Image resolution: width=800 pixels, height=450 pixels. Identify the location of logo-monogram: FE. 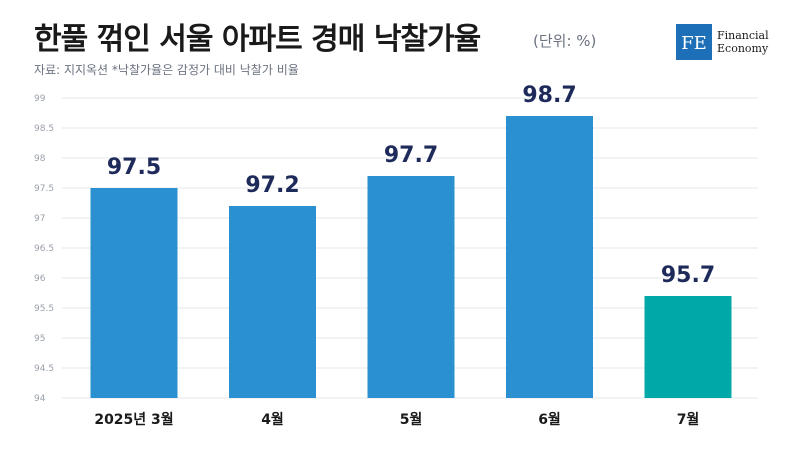
(694, 43).